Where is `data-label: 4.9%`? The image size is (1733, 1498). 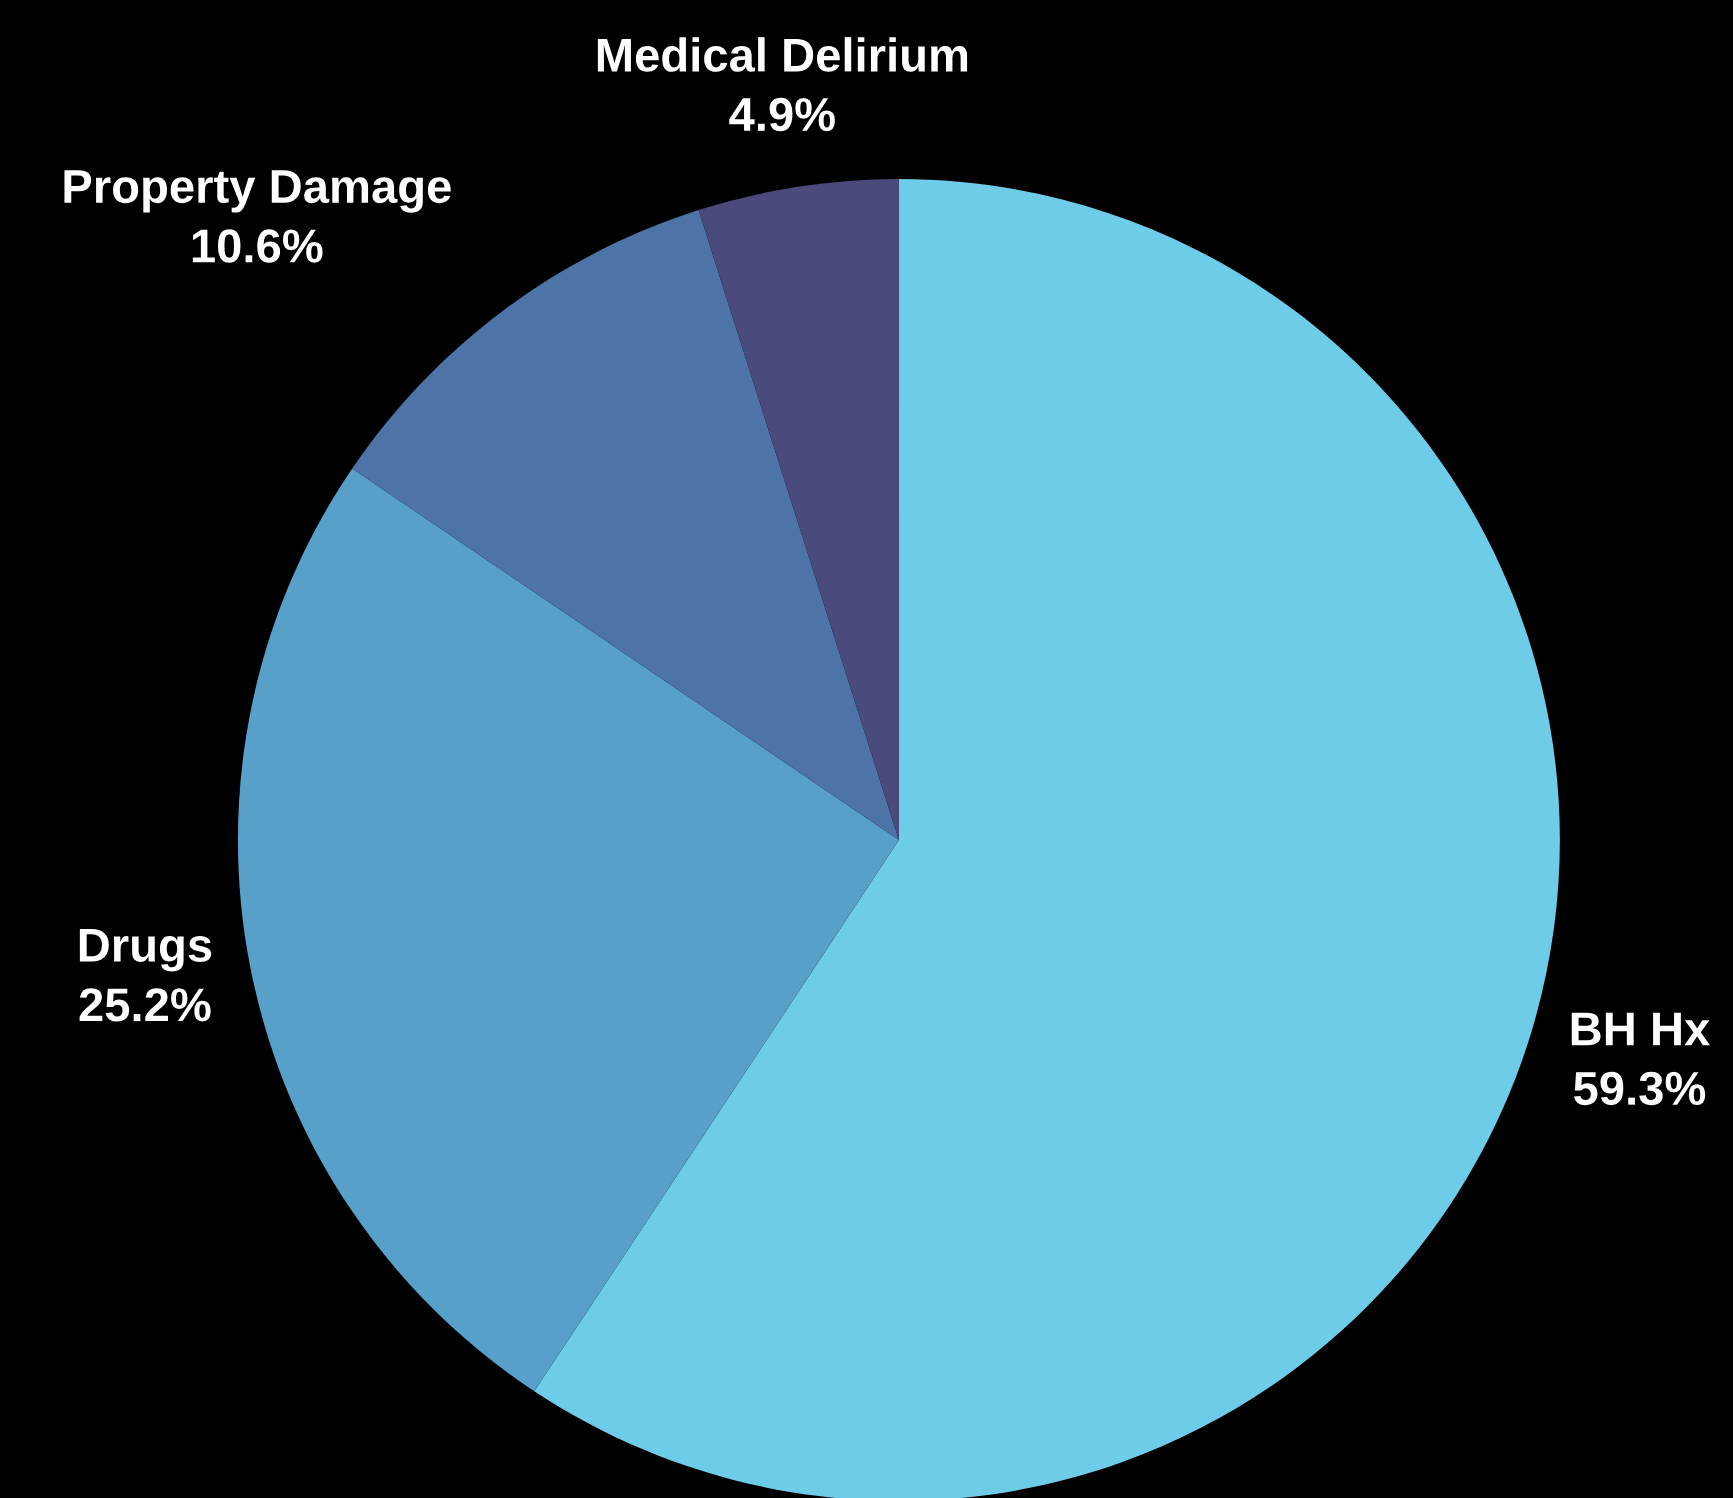 data-label: 4.9% is located at coordinates (782, 114).